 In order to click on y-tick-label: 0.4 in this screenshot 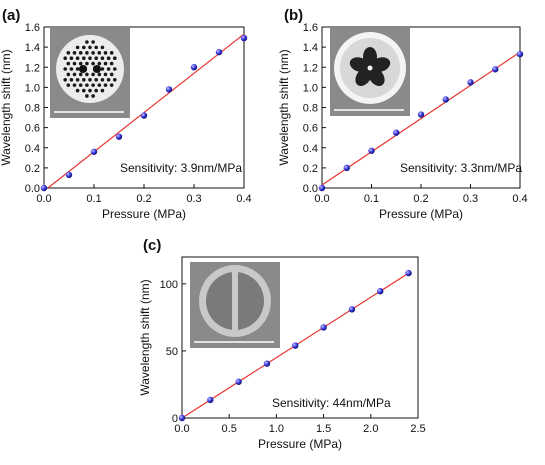, I will do `click(310, 149)`.